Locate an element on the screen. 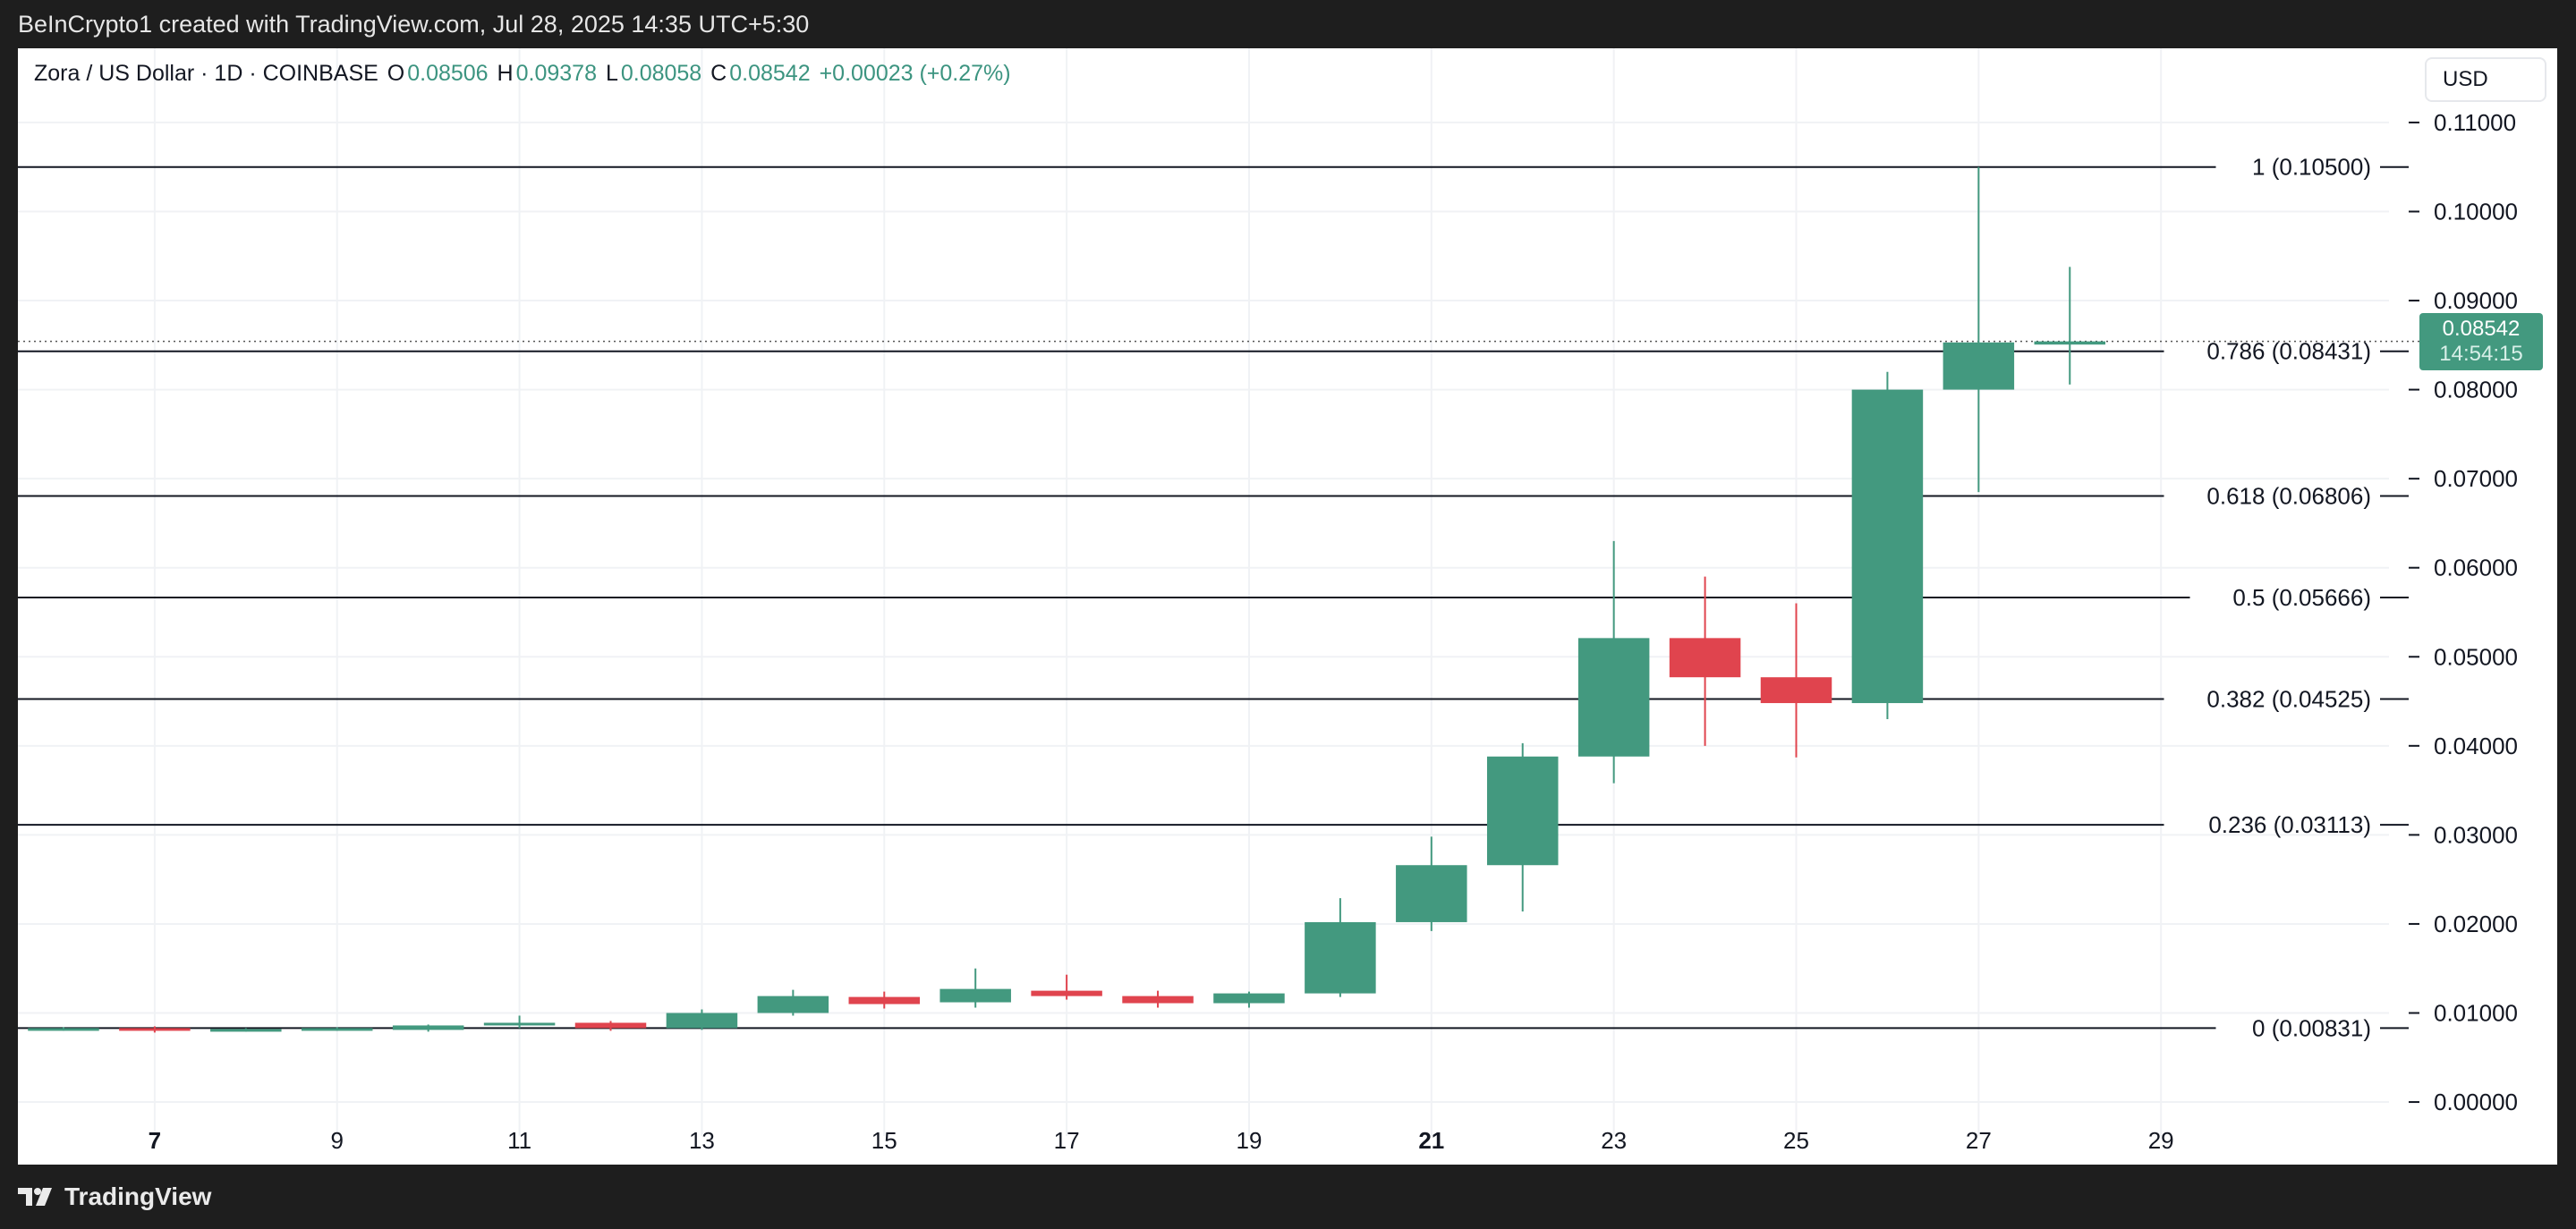 Image resolution: width=2576 pixels, height=1229 pixels. y-tick-label: 0.05000 is located at coordinates (2476, 656).